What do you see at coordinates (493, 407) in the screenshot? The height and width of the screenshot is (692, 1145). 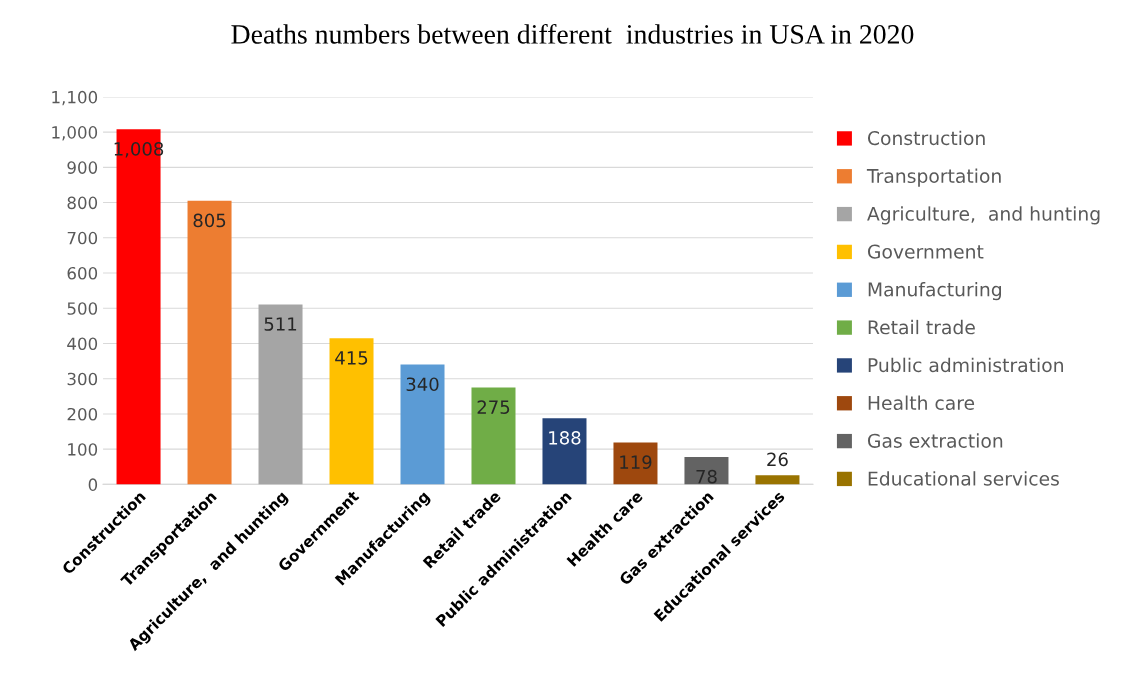 I see `data-label: 275` at bounding box center [493, 407].